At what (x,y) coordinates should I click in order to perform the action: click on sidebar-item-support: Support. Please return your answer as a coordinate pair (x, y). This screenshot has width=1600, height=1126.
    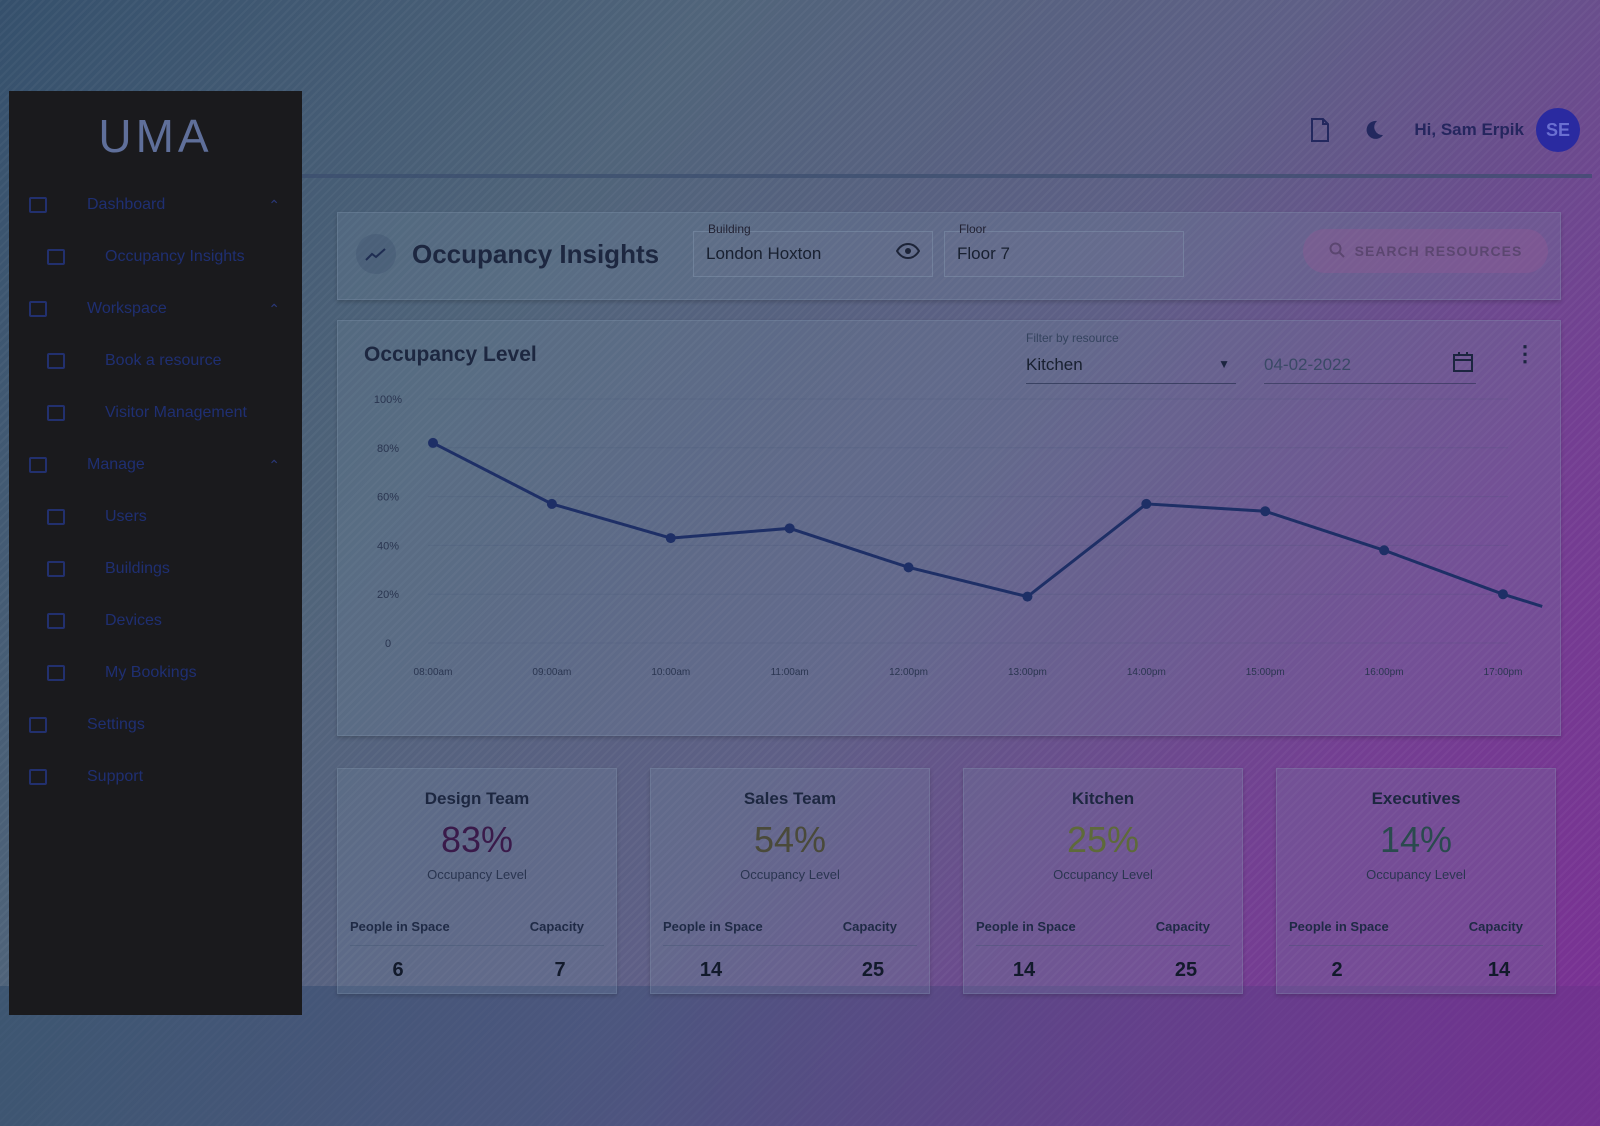
    Looking at the image, I should click on (155, 777).